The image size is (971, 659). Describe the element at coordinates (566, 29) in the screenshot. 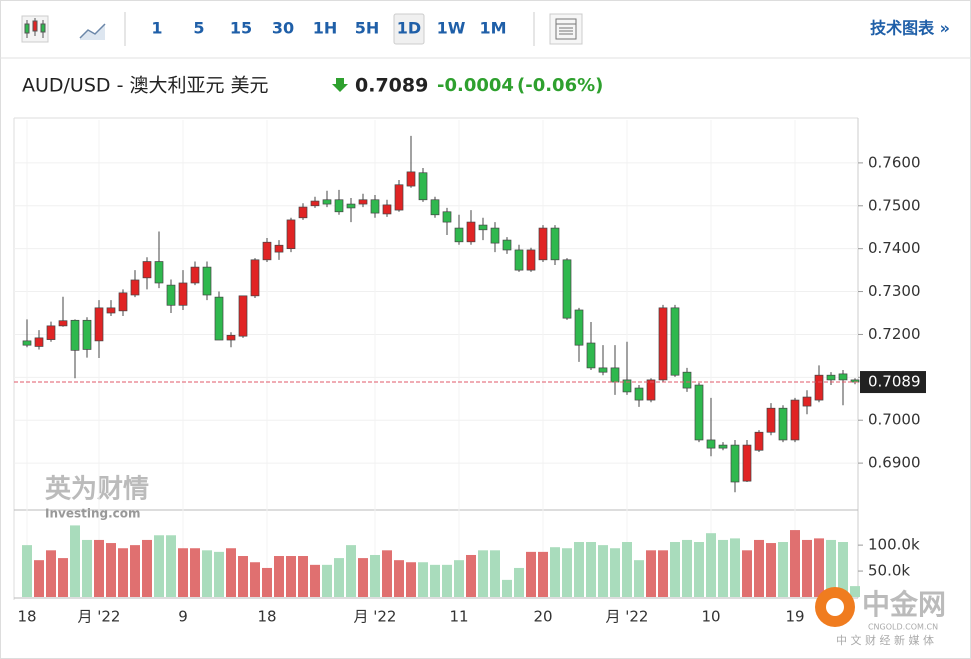

I see `layout-icon` at that location.